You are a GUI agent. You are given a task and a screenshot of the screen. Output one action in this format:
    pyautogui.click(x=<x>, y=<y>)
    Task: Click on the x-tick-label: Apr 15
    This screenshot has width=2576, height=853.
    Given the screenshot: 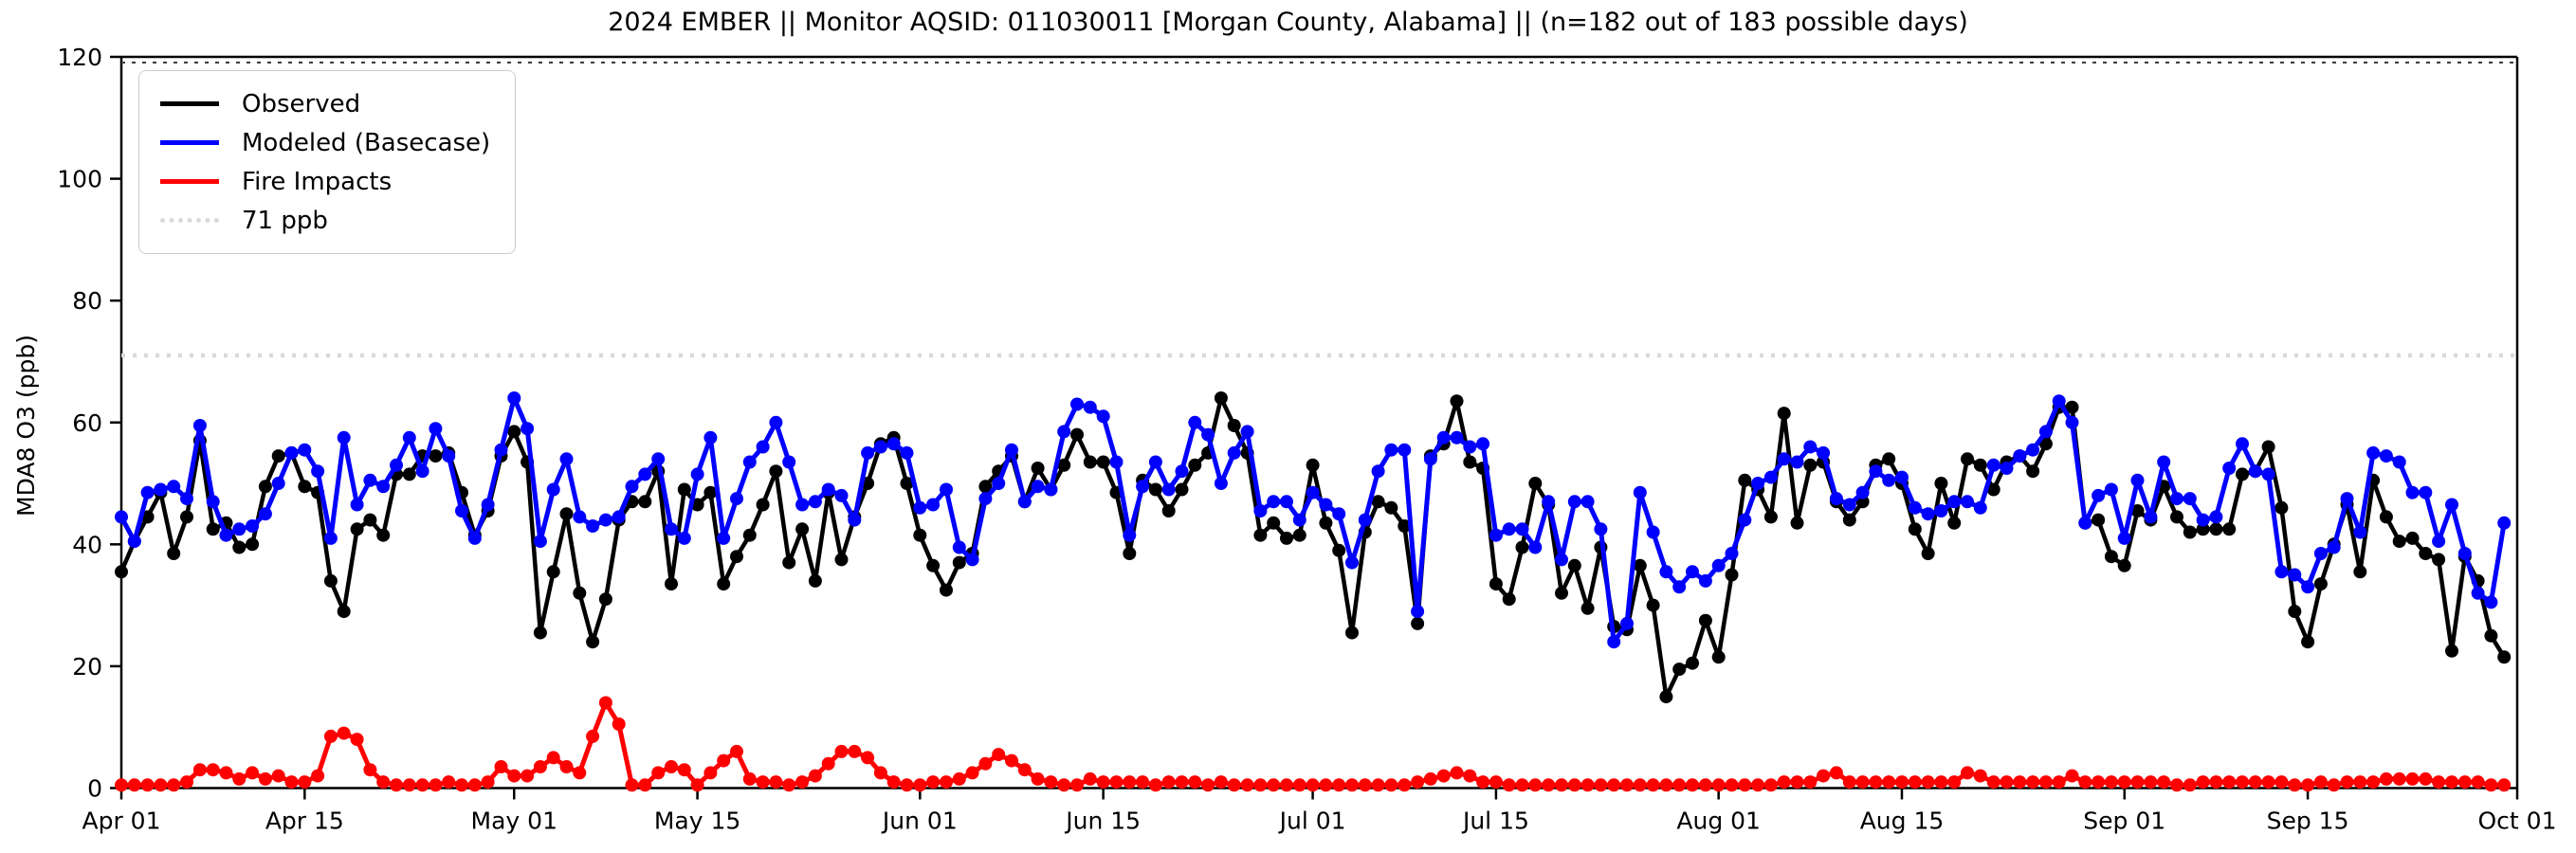 What is the action you would take?
    pyautogui.click(x=304, y=821)
    